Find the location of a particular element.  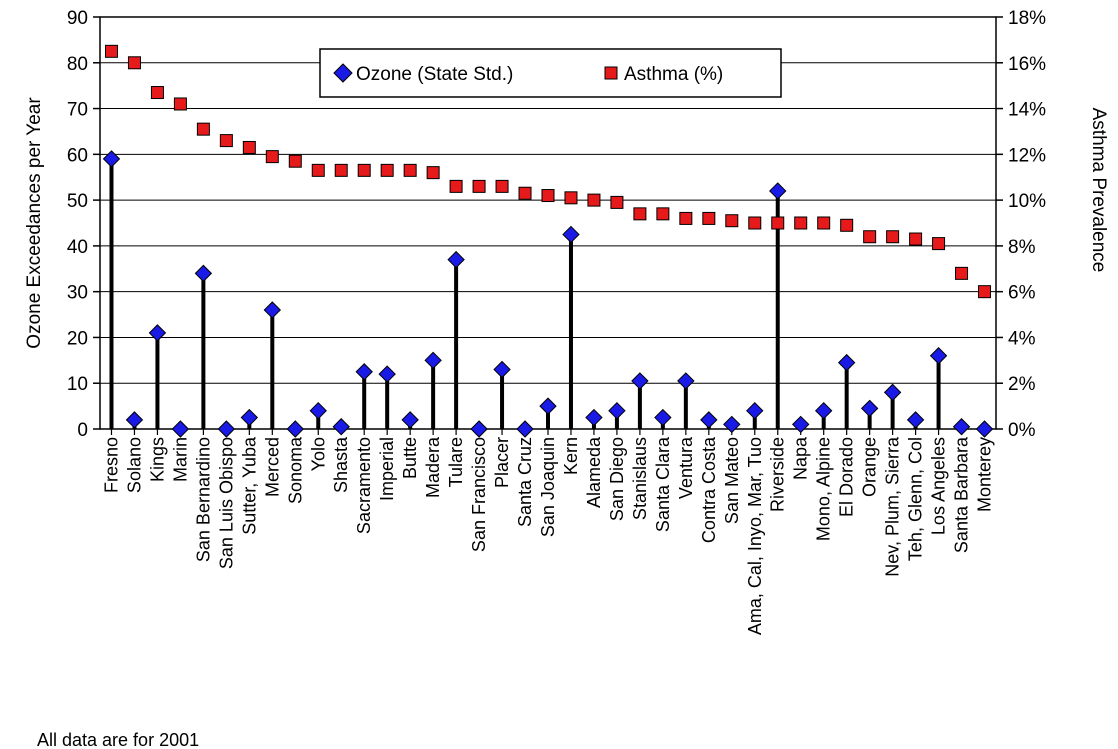

legend-ozone-label: Ozone (State Std.) is located at coordinates (434, 74).